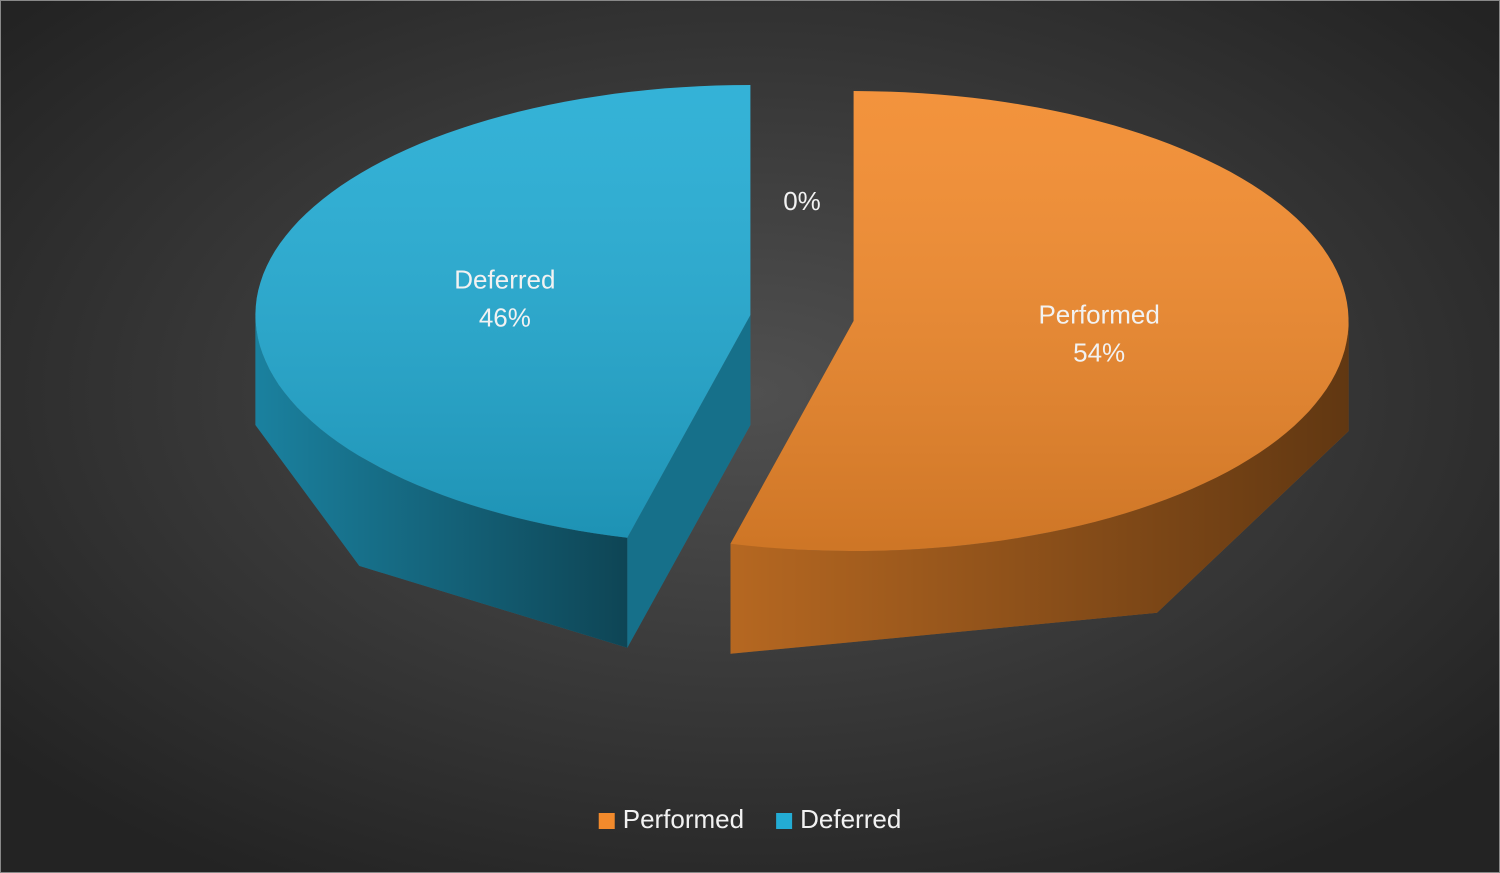 Image resolution: width=1500 pixels, height=873 pixels. What do you see at coordinates (1099, 352) in the screenshot?
I see `data-label-value: 54%` at bounding box center [1099, 352].